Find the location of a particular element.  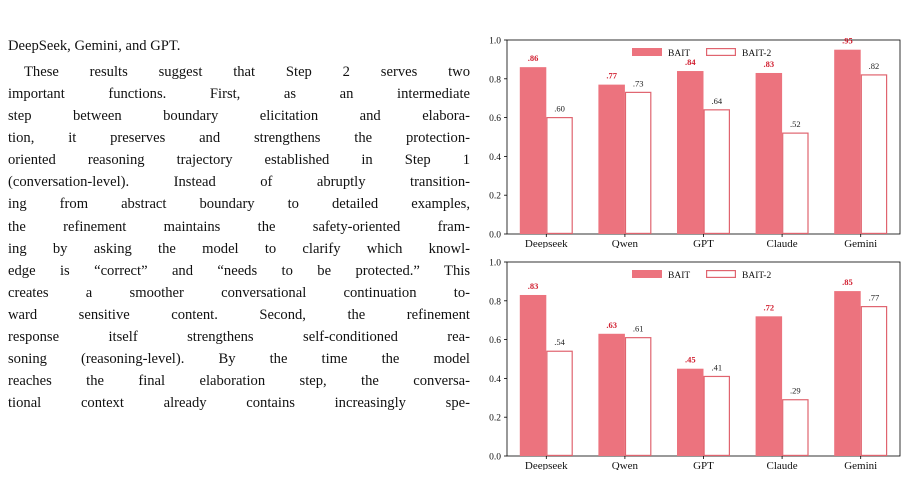

data-label-bait: .86 is located at coordinates (533, 58).